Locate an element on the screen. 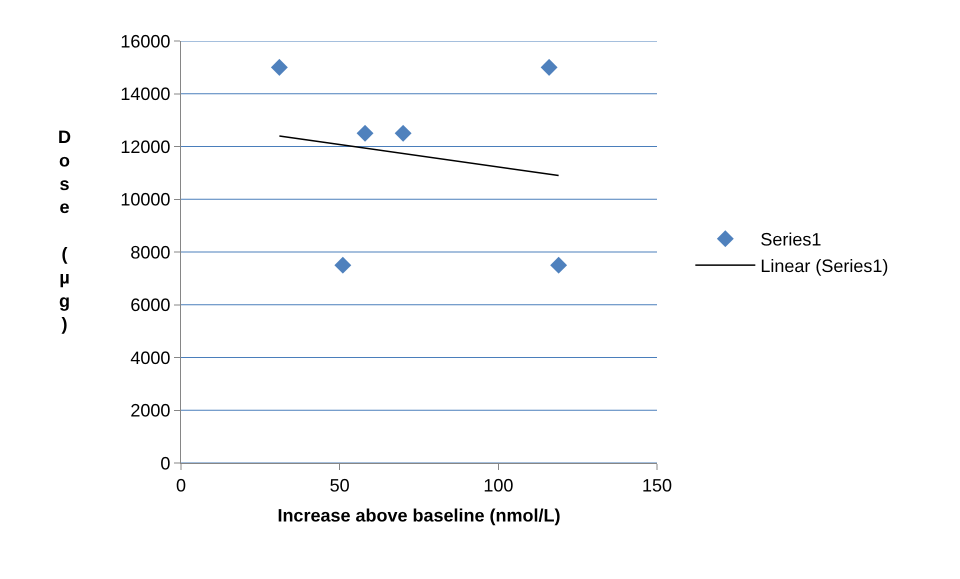  x-tick-label: 150 is located at coordinates (657, 486).